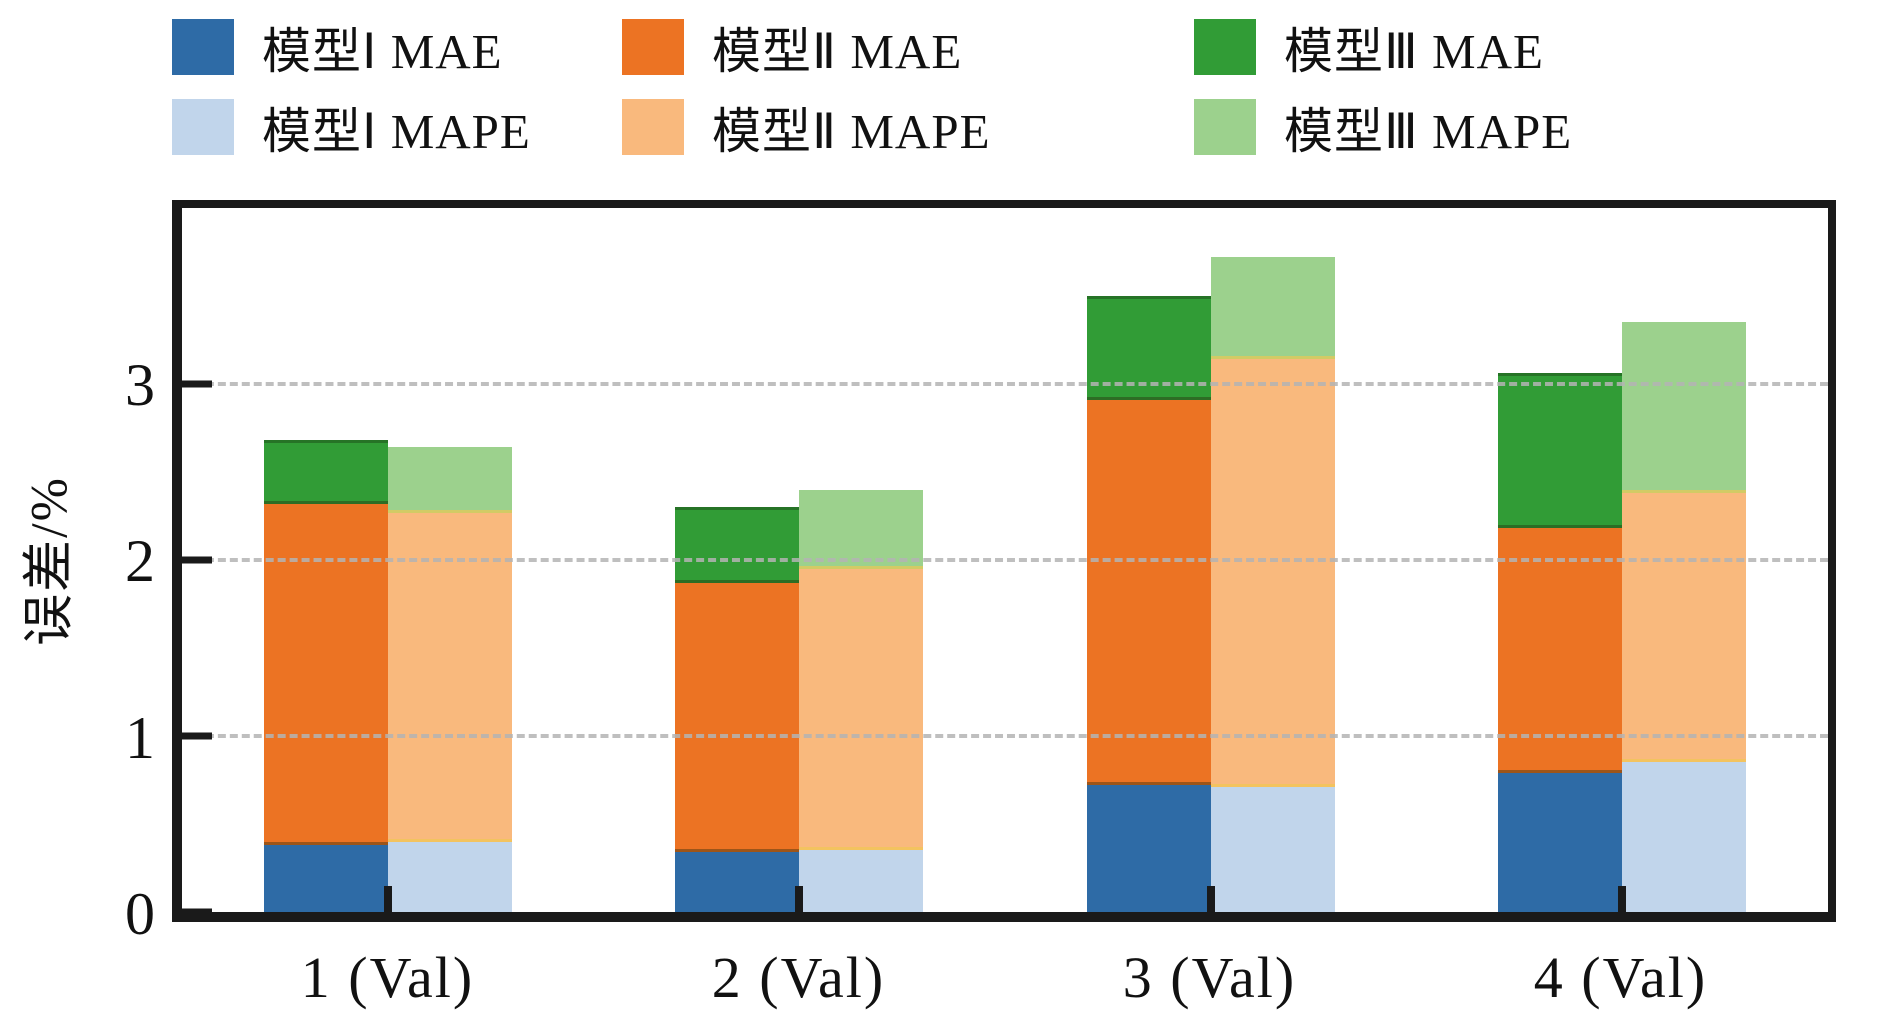 Image resolution: width=1890 pixels, height=1020 pixels. I want to click on legend-item-model2-mae: 模型Ⅱ MAE, so click(908, 47).